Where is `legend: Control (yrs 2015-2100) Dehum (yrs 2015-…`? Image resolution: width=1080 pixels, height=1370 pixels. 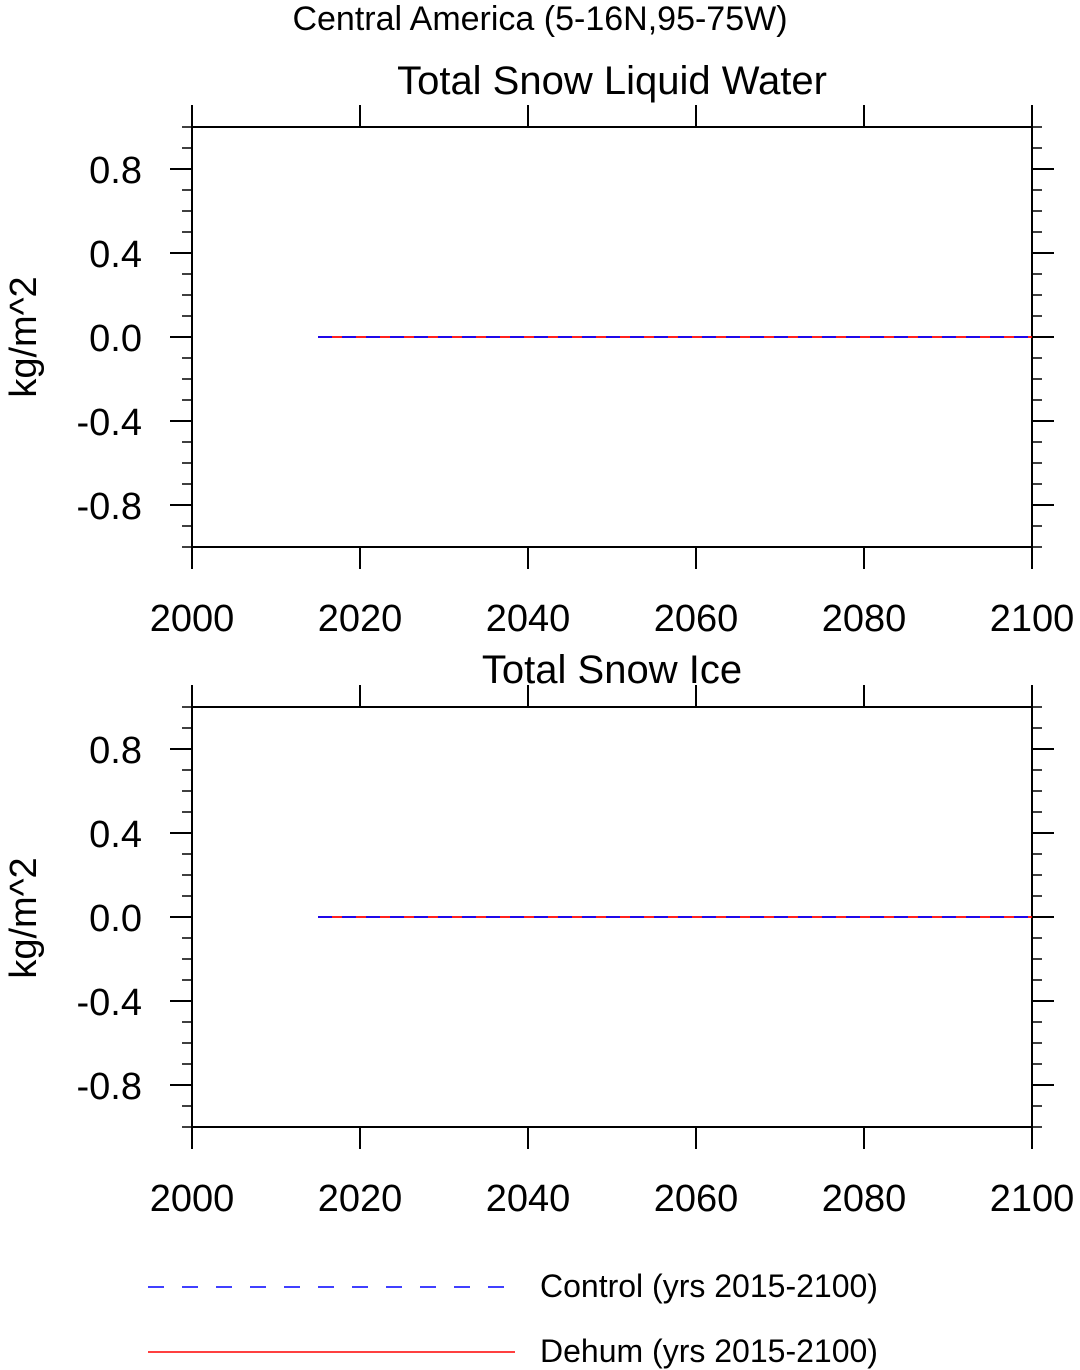 legend: Control (yrs 2015-2100) Dehum (yrs 2015-… is located at coordinates (513, 1318).